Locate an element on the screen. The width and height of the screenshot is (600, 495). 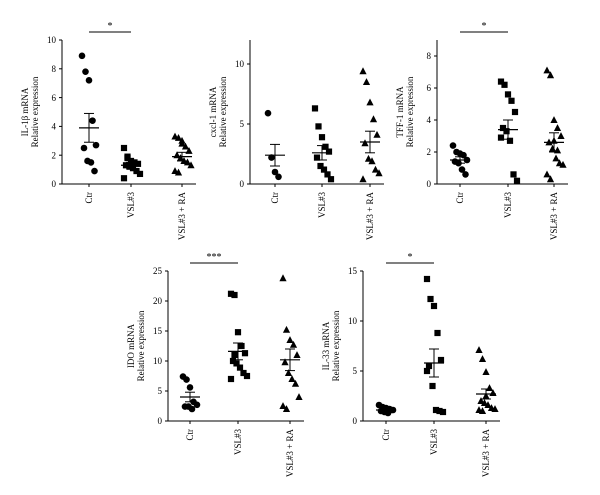
significance-label: *** is located at coordinates (214, 257).